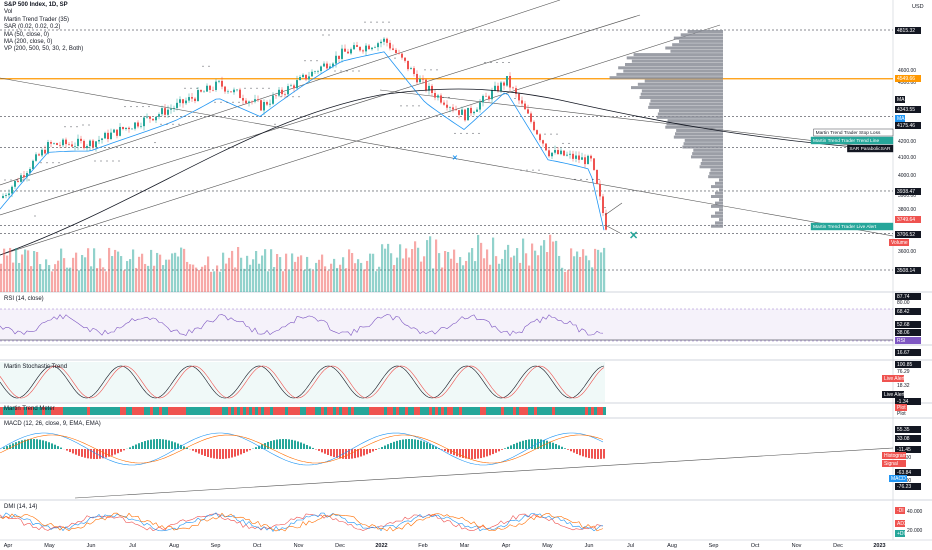  I want to click on macd-label: Histogram, so click(895, 456).